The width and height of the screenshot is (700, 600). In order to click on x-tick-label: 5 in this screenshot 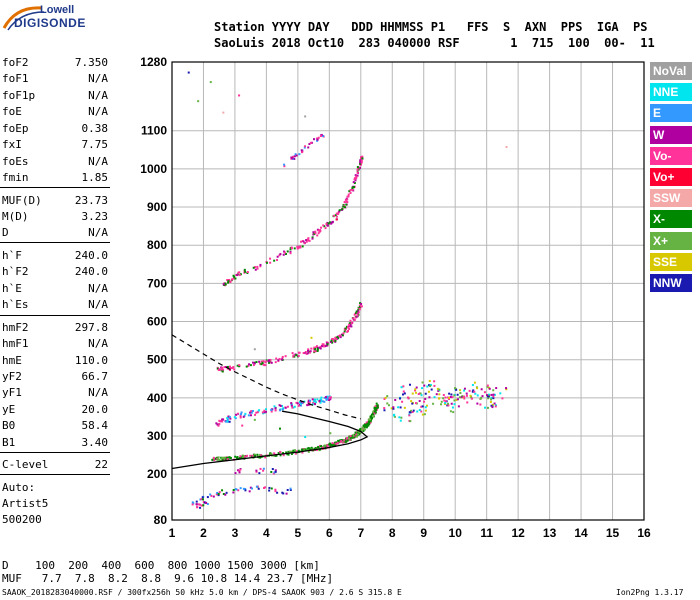, I will do `click(298, 533)`.